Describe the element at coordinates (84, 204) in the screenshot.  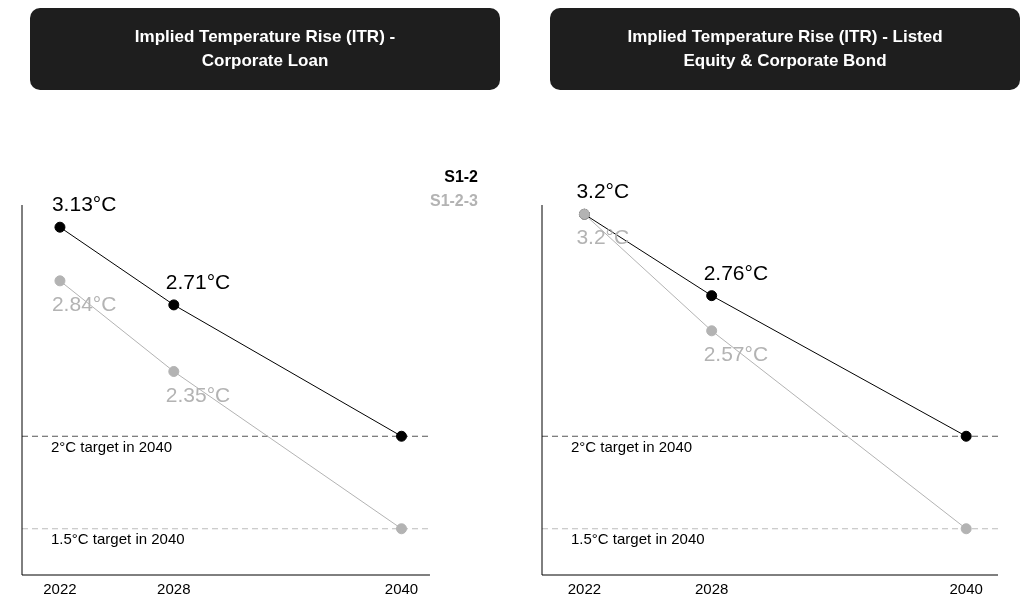
I see `data-label: 3.13°C` at that location.